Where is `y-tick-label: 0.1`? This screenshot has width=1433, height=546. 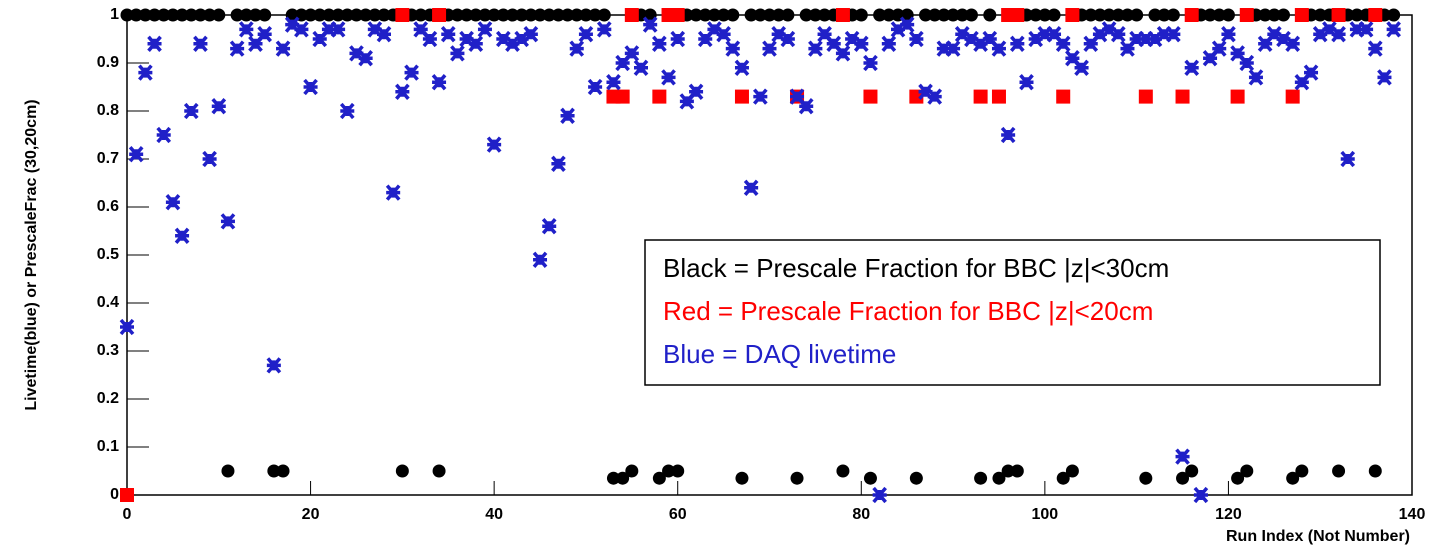 y-tick-label: 0.1 is located at coordinates (108, 446).